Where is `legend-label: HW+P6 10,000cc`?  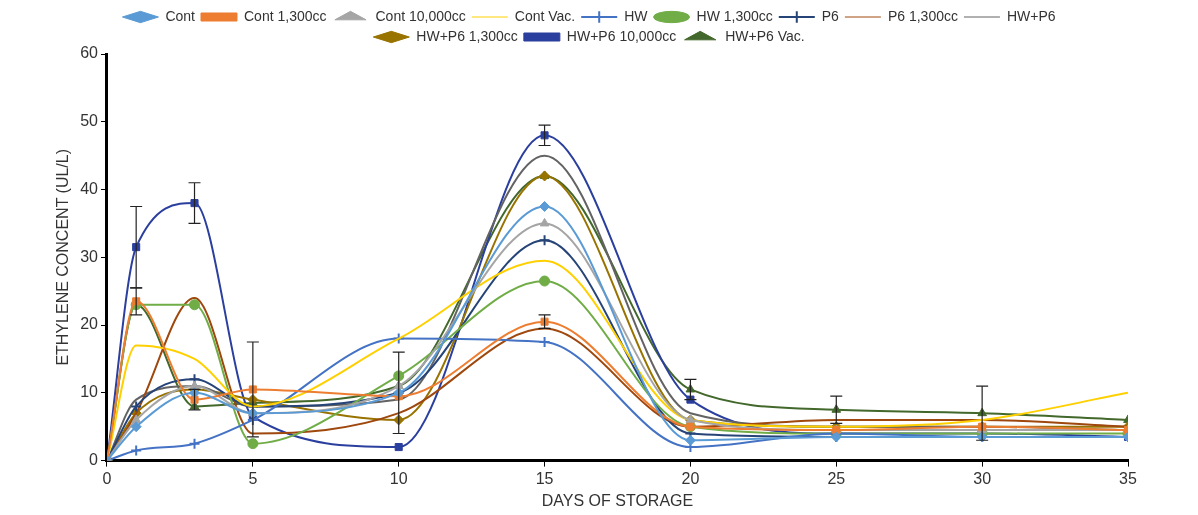 legend-label: HW+P6 10,000cc is located at coordinates (621, 35).